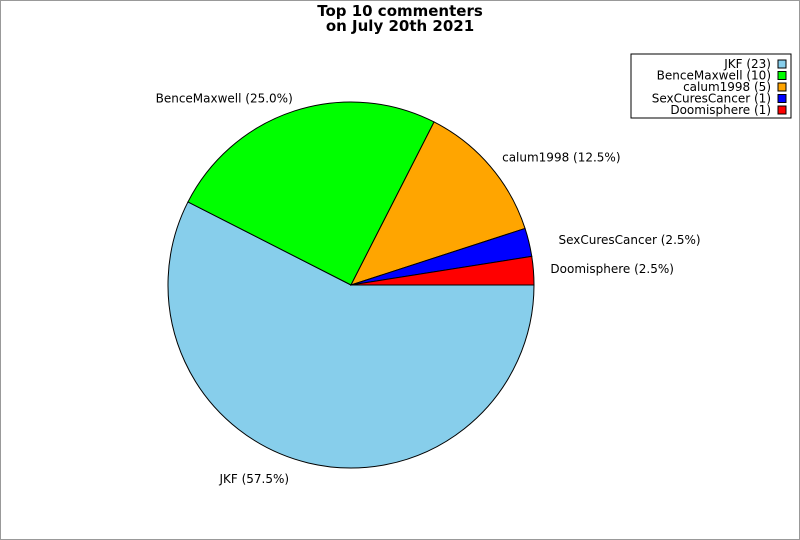 The width and height of the screenshot is (800, 540). Describe the element at coordinates (782, 110) in the screenshot. I see `legend-swatch-doomisphere` at that location.